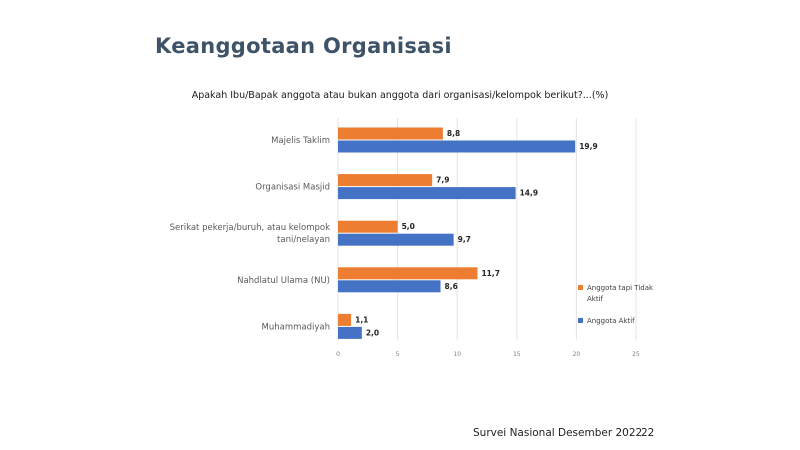  What do you see at coordinates (442, 180) in the screenshot?
I see `data-label: 7,9` at bounding box center [442, 180].